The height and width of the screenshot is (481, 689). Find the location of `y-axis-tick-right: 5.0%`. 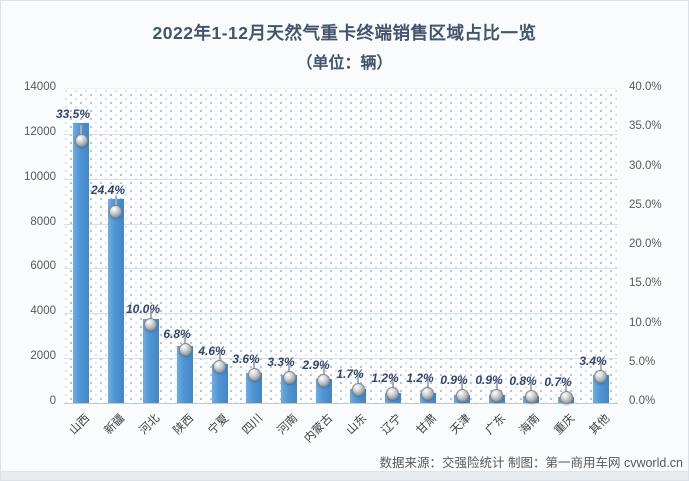

y-axis-tick-right: 5.0% is located at coordinates (642, 362).